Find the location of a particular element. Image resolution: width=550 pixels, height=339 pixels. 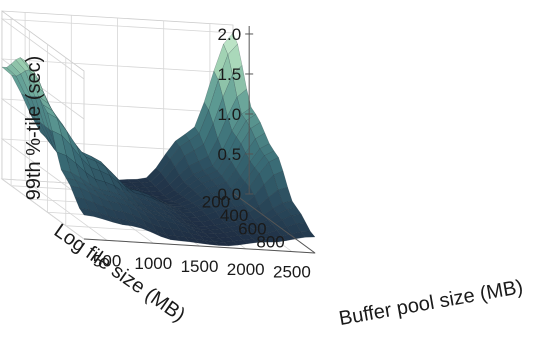

z-axis-title: 99th %-tile (sec) is located at coordinates (34, 128).